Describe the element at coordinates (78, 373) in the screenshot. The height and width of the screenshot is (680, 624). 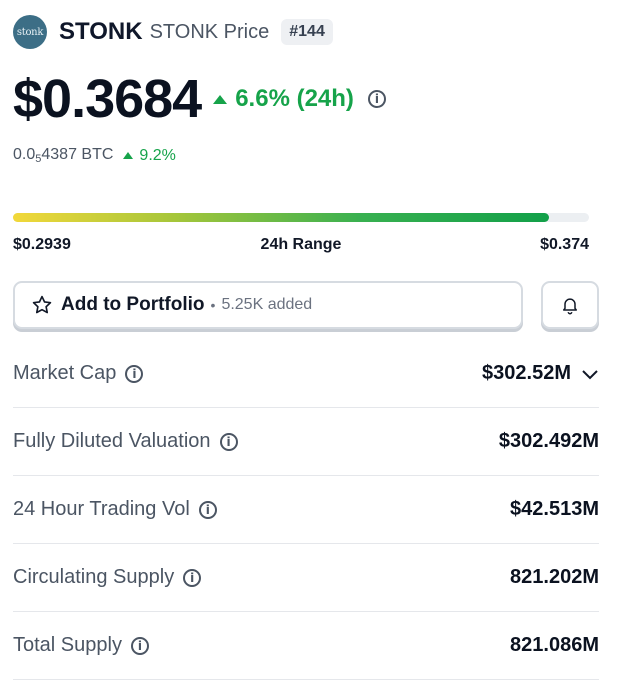
I see `stat-label: Market Cap i` at that location.